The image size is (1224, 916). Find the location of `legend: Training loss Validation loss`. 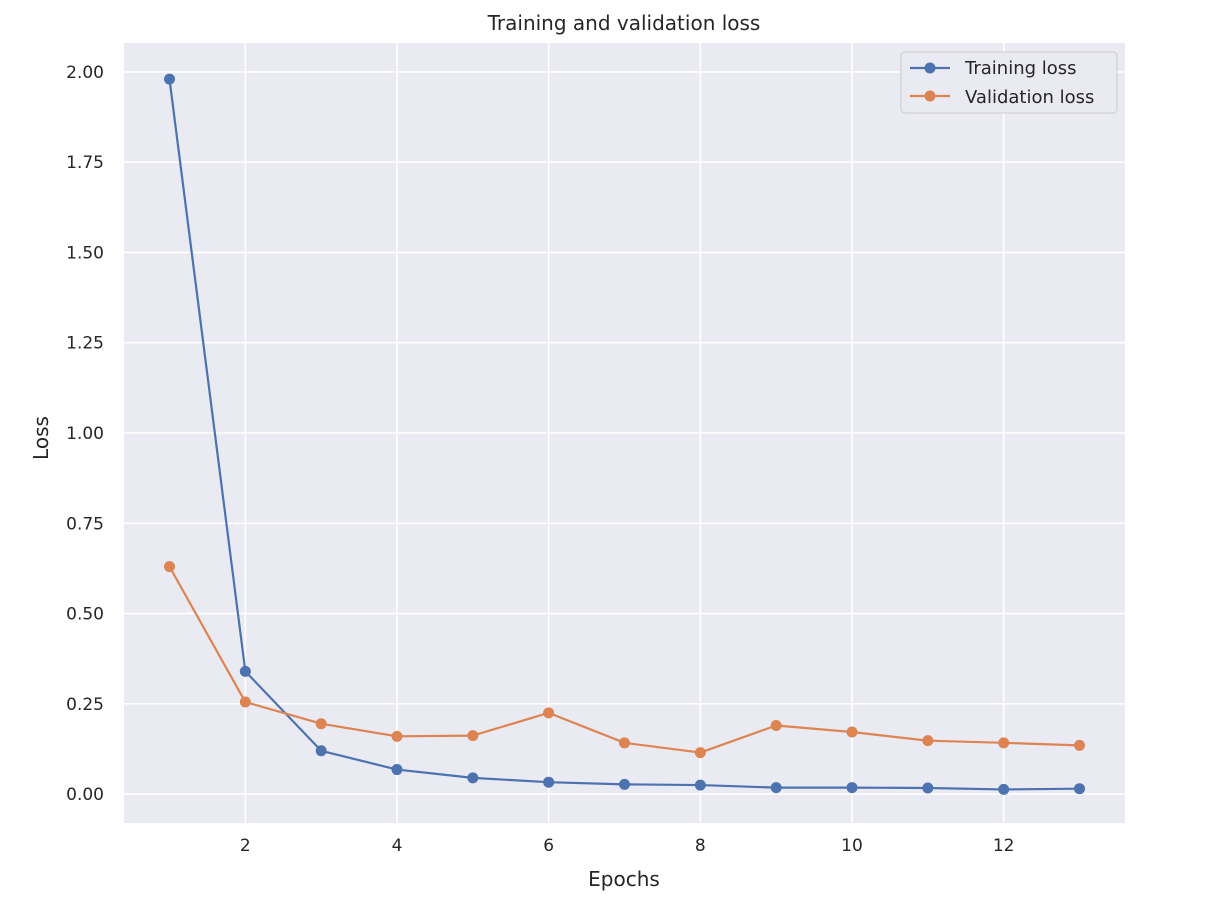

legend: Training loss Validation loss is located at coordinates (1009, 82).